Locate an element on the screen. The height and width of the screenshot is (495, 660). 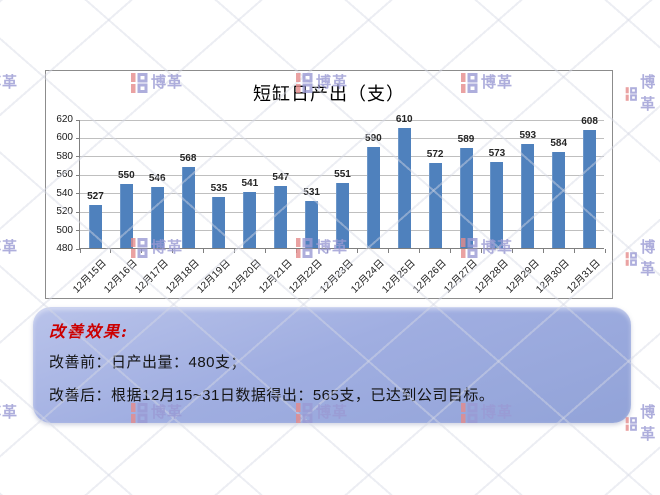
x-axis-label: 12月31日 is located at coordinates (584, 276).